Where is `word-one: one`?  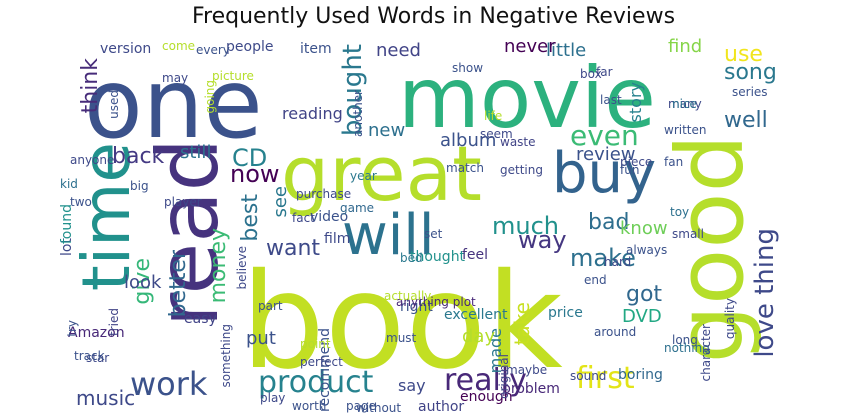 word-one: one is located at coordinates (173, 104).